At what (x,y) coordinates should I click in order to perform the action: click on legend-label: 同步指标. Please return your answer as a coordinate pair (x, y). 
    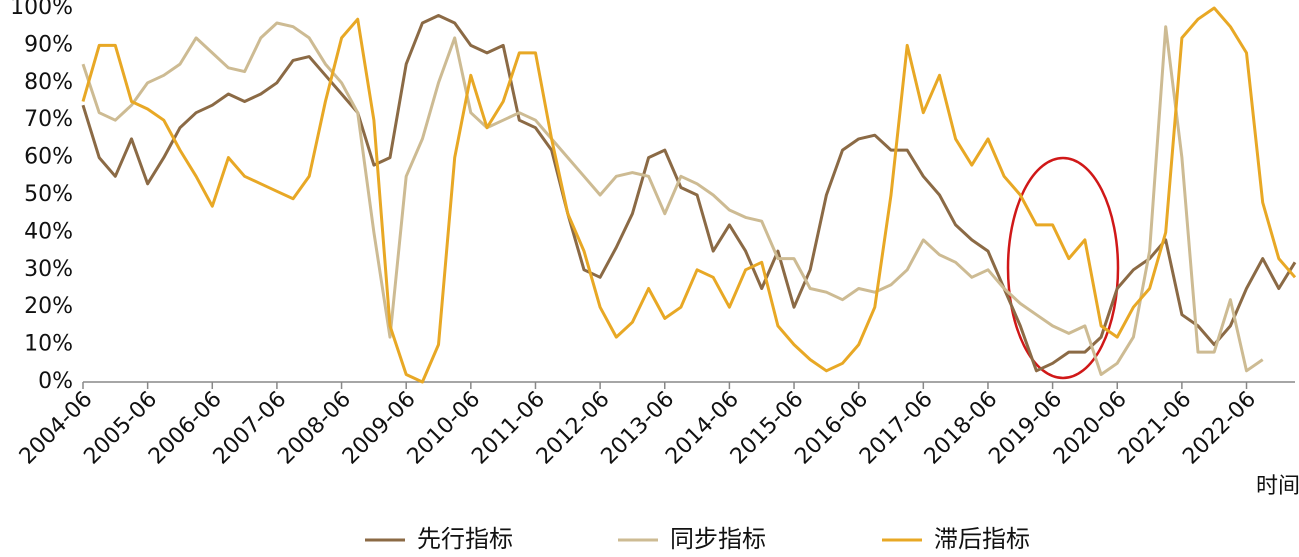
    Looking at the image, I should click on (718, 539).